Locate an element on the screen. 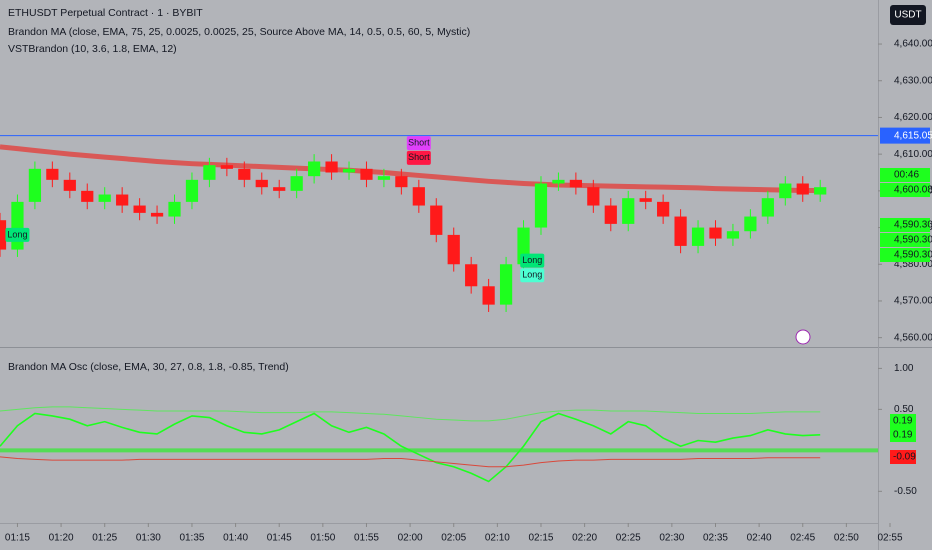 Image resolution: width=932 pixels, height=550 pixels. x-tick-label: 01:30 is located at coordinates (148, 538).